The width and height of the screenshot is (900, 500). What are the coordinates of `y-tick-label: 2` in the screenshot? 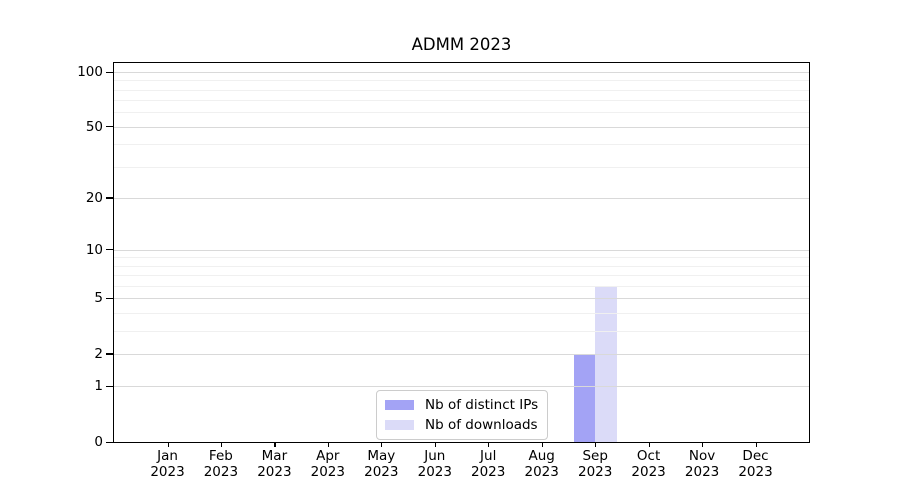 It's located at (98, 353).